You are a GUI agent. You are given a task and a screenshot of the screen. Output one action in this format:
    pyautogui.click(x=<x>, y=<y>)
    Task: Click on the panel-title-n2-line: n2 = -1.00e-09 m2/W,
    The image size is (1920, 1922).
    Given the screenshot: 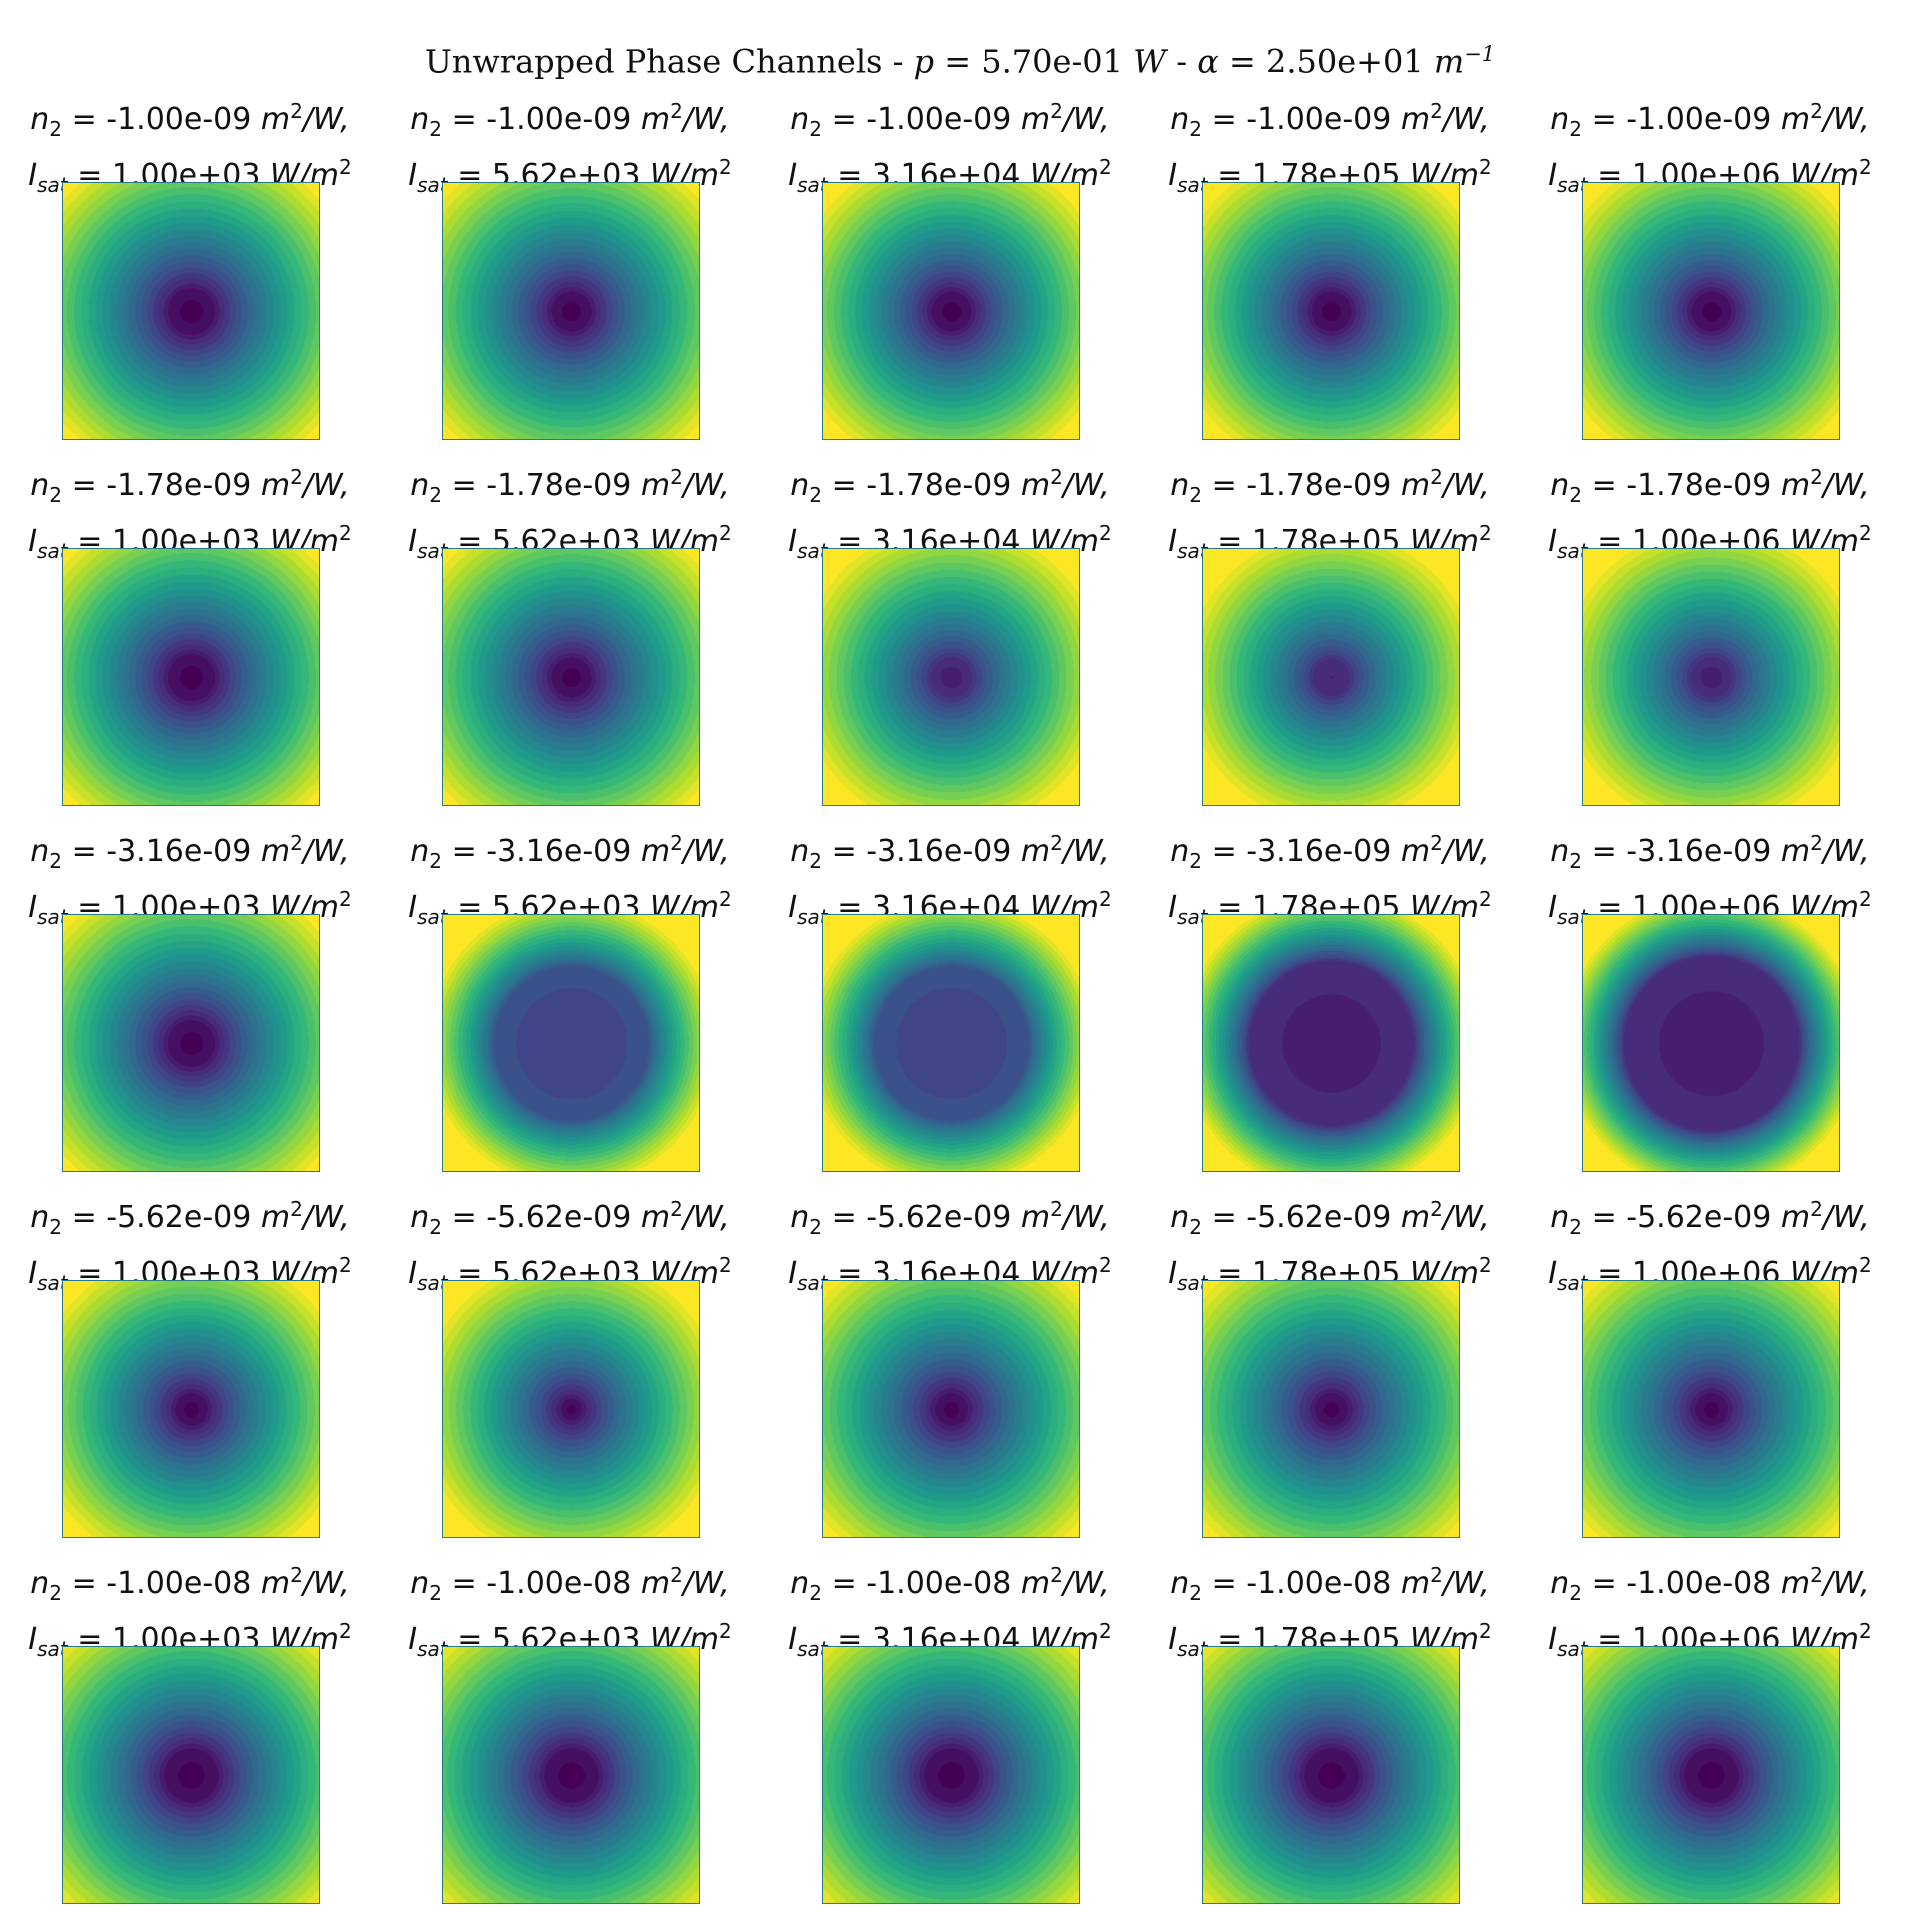 What is the action you would take?
    pyautogui.click(x=570, y=120)
    